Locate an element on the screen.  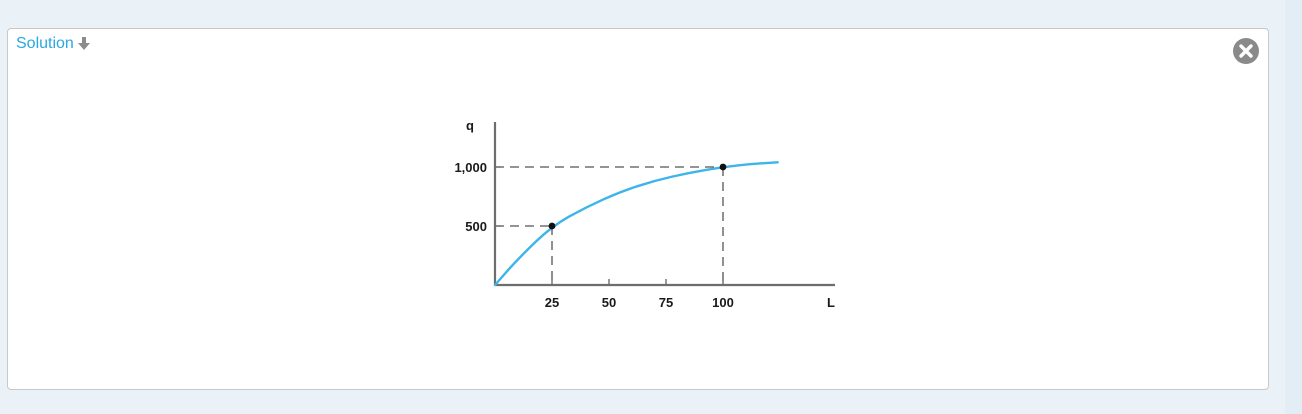
x-axis-label: L is located at coordinates (831, 302).